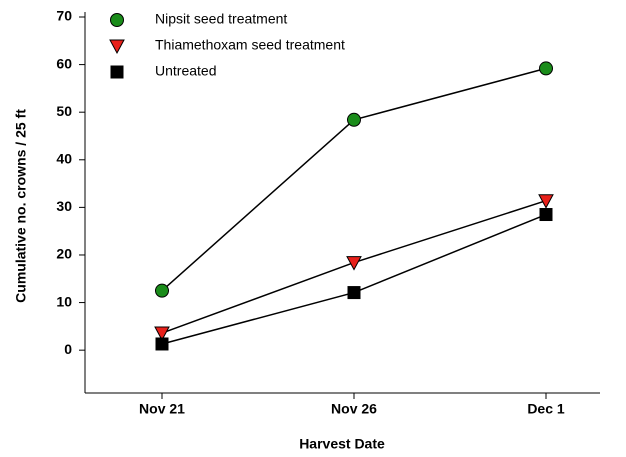  What do you see at coordinates (68, 349) in the screenshot?
I see `y-tick-label: 0` at bounding box center [68, 349].